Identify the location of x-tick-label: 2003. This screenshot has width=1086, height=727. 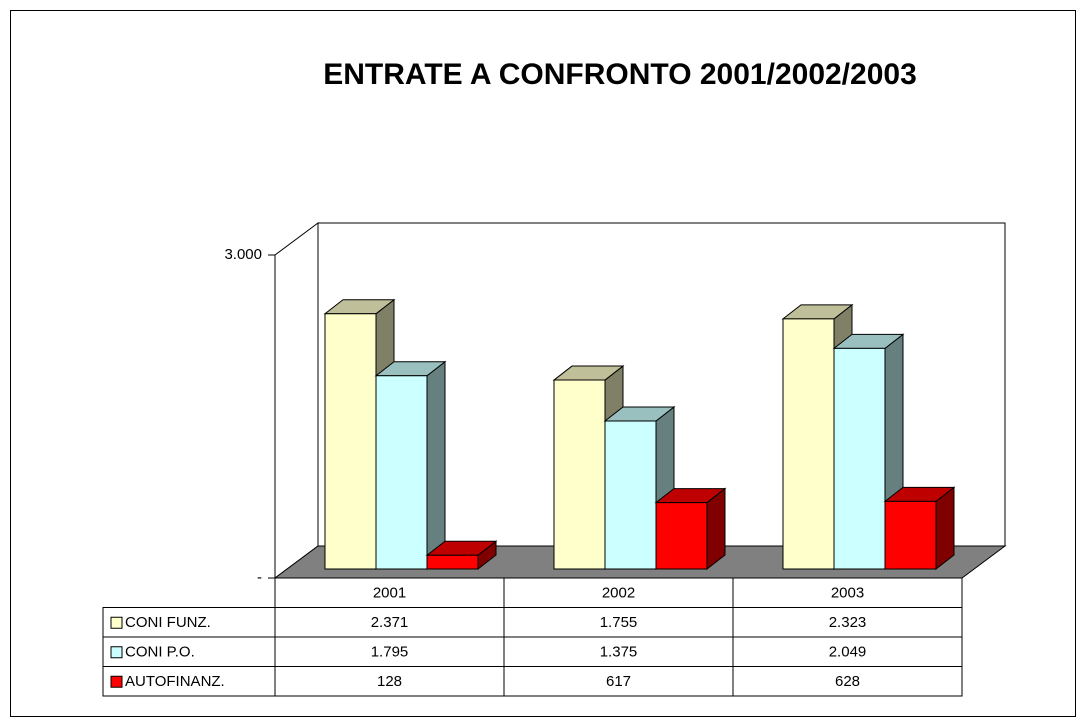
(847, 593).